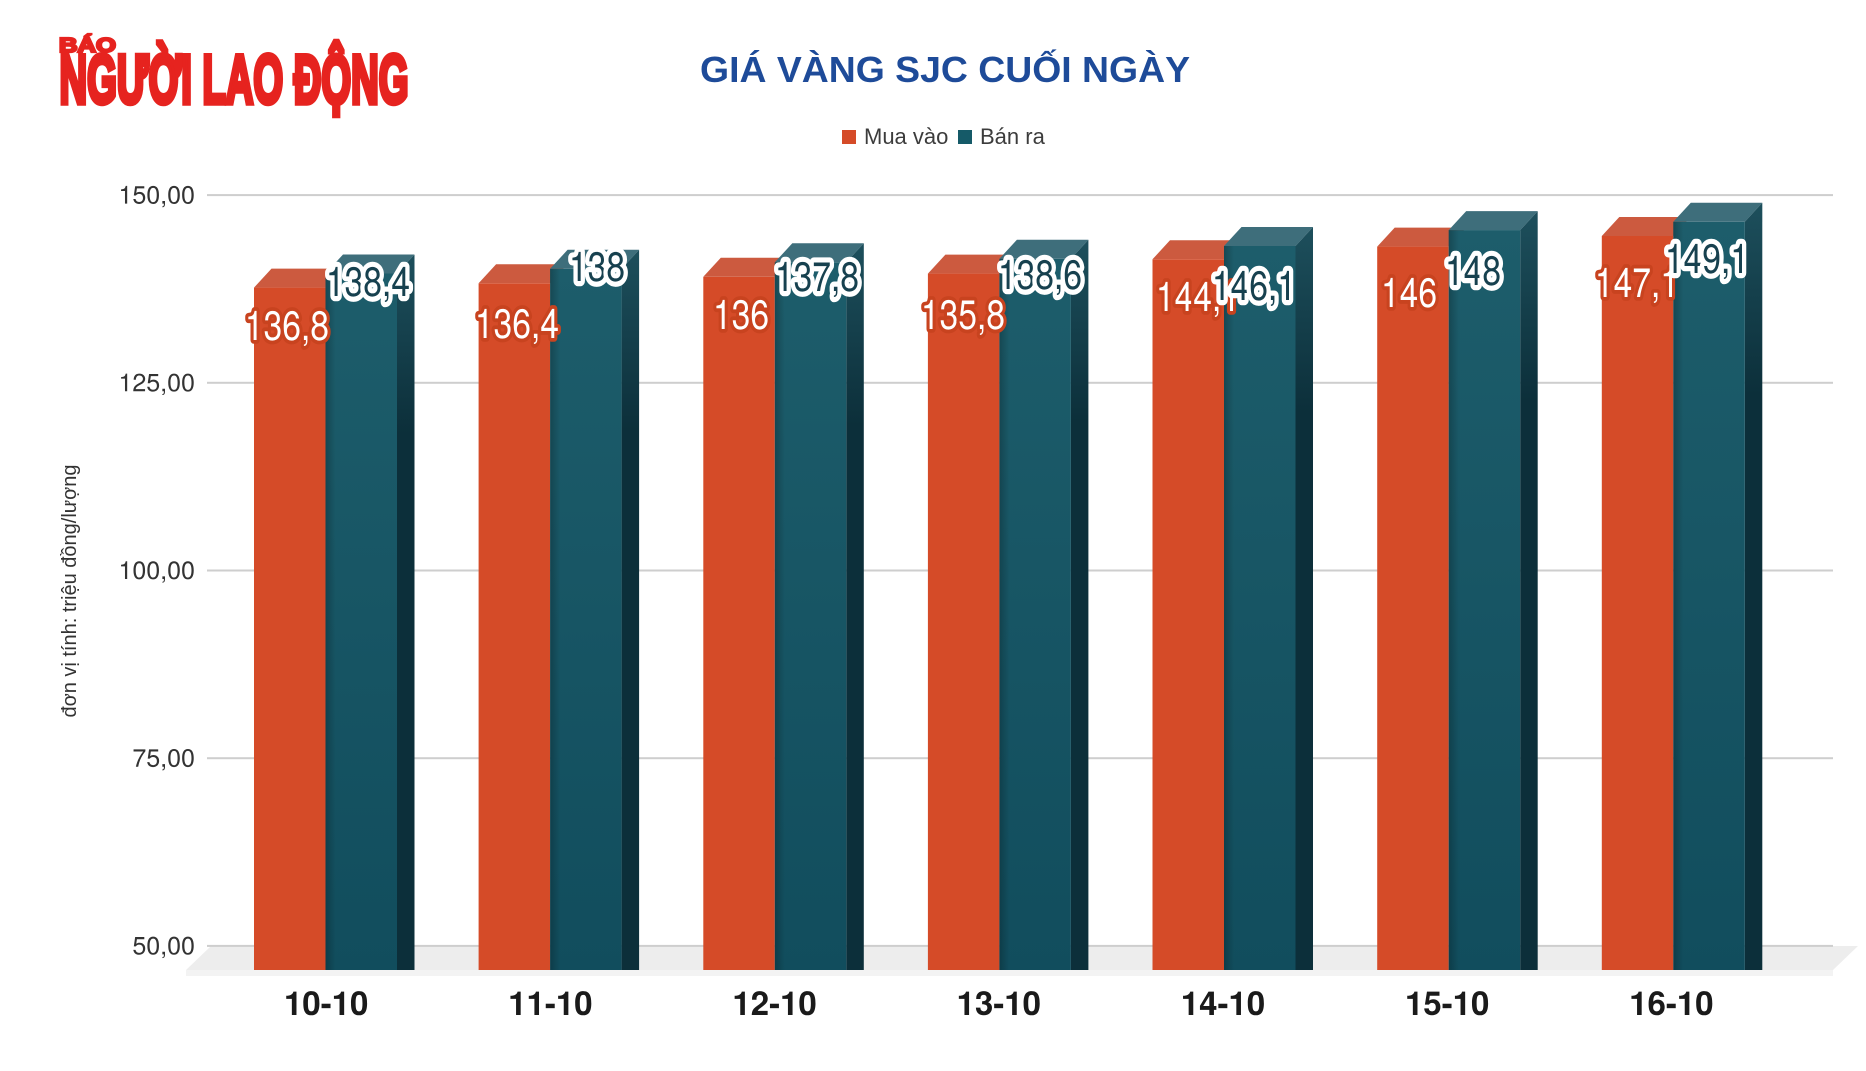 This screenshot has height=1071, width=1866. I want to click on svg-text: đơn vị tính: triệu đồng/lượng, so click(70, 590).